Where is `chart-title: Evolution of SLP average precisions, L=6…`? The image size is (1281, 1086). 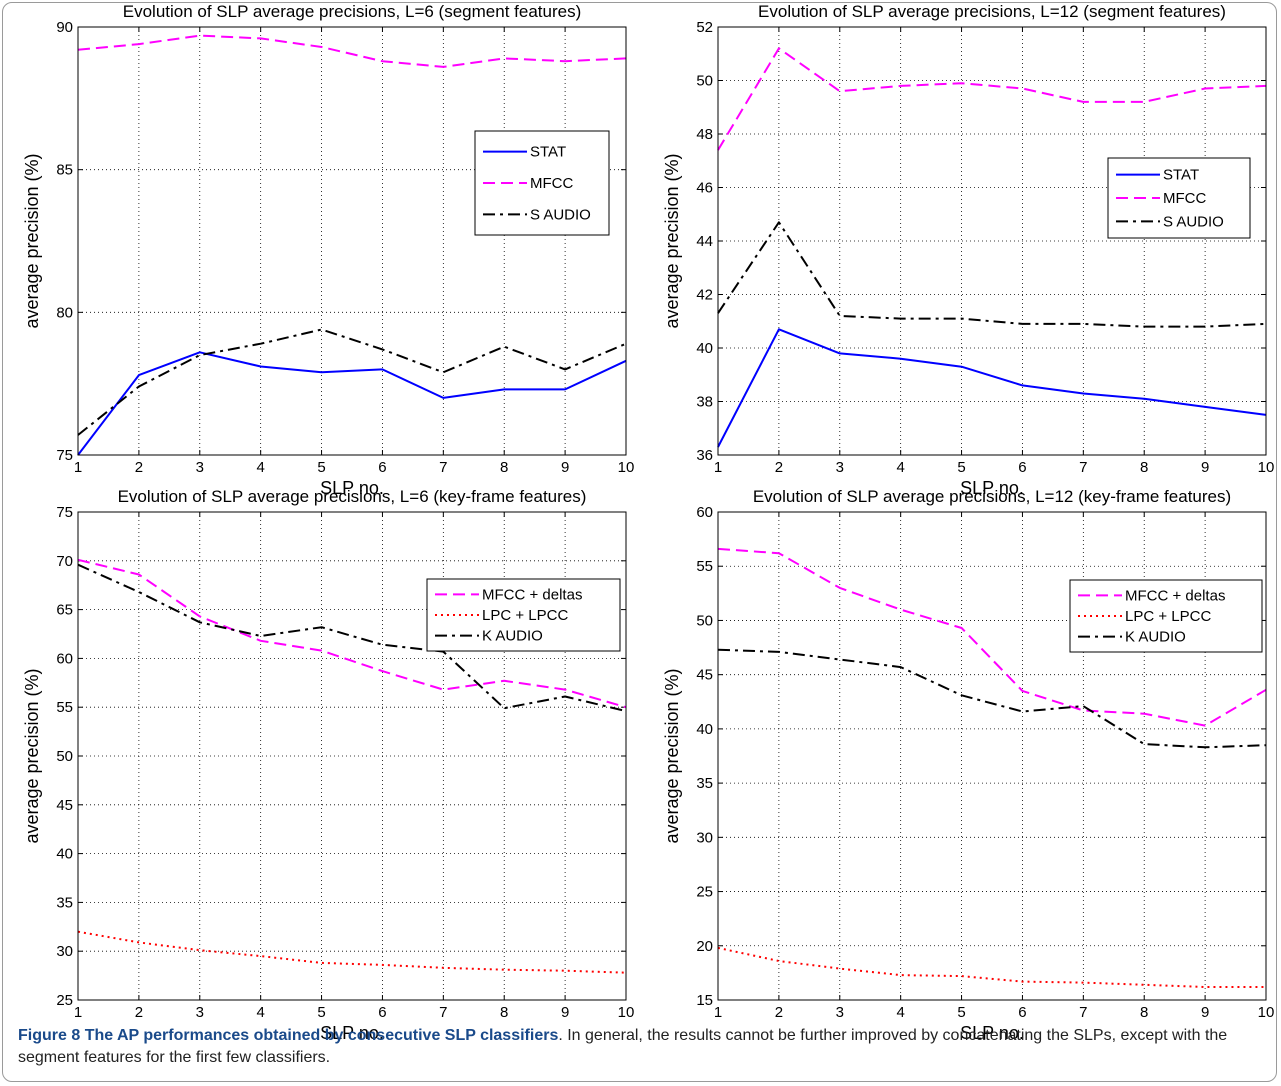
chart-title: Evolution of SLP average precisions, L=6… is located at coordinates (352, 11).